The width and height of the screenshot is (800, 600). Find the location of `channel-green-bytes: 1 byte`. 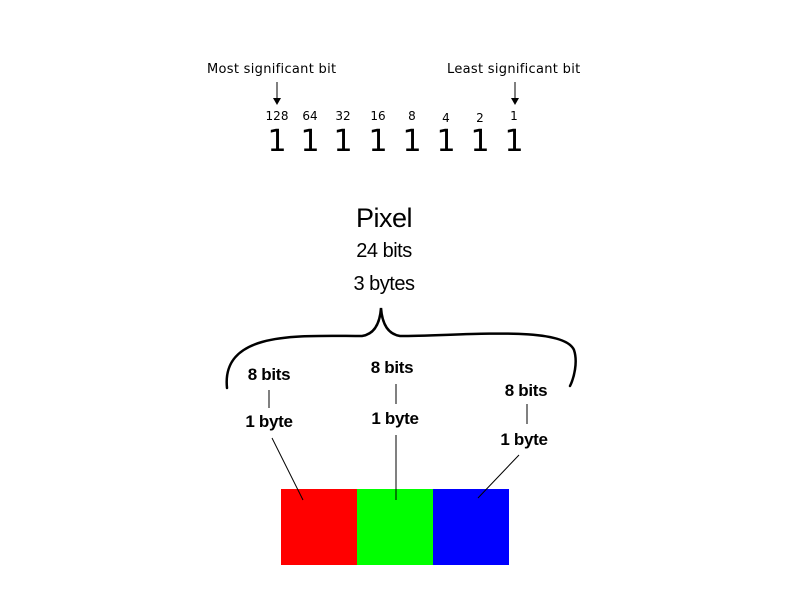

channel-green-bytes: 1 byte is located at coordinates (395, 418).